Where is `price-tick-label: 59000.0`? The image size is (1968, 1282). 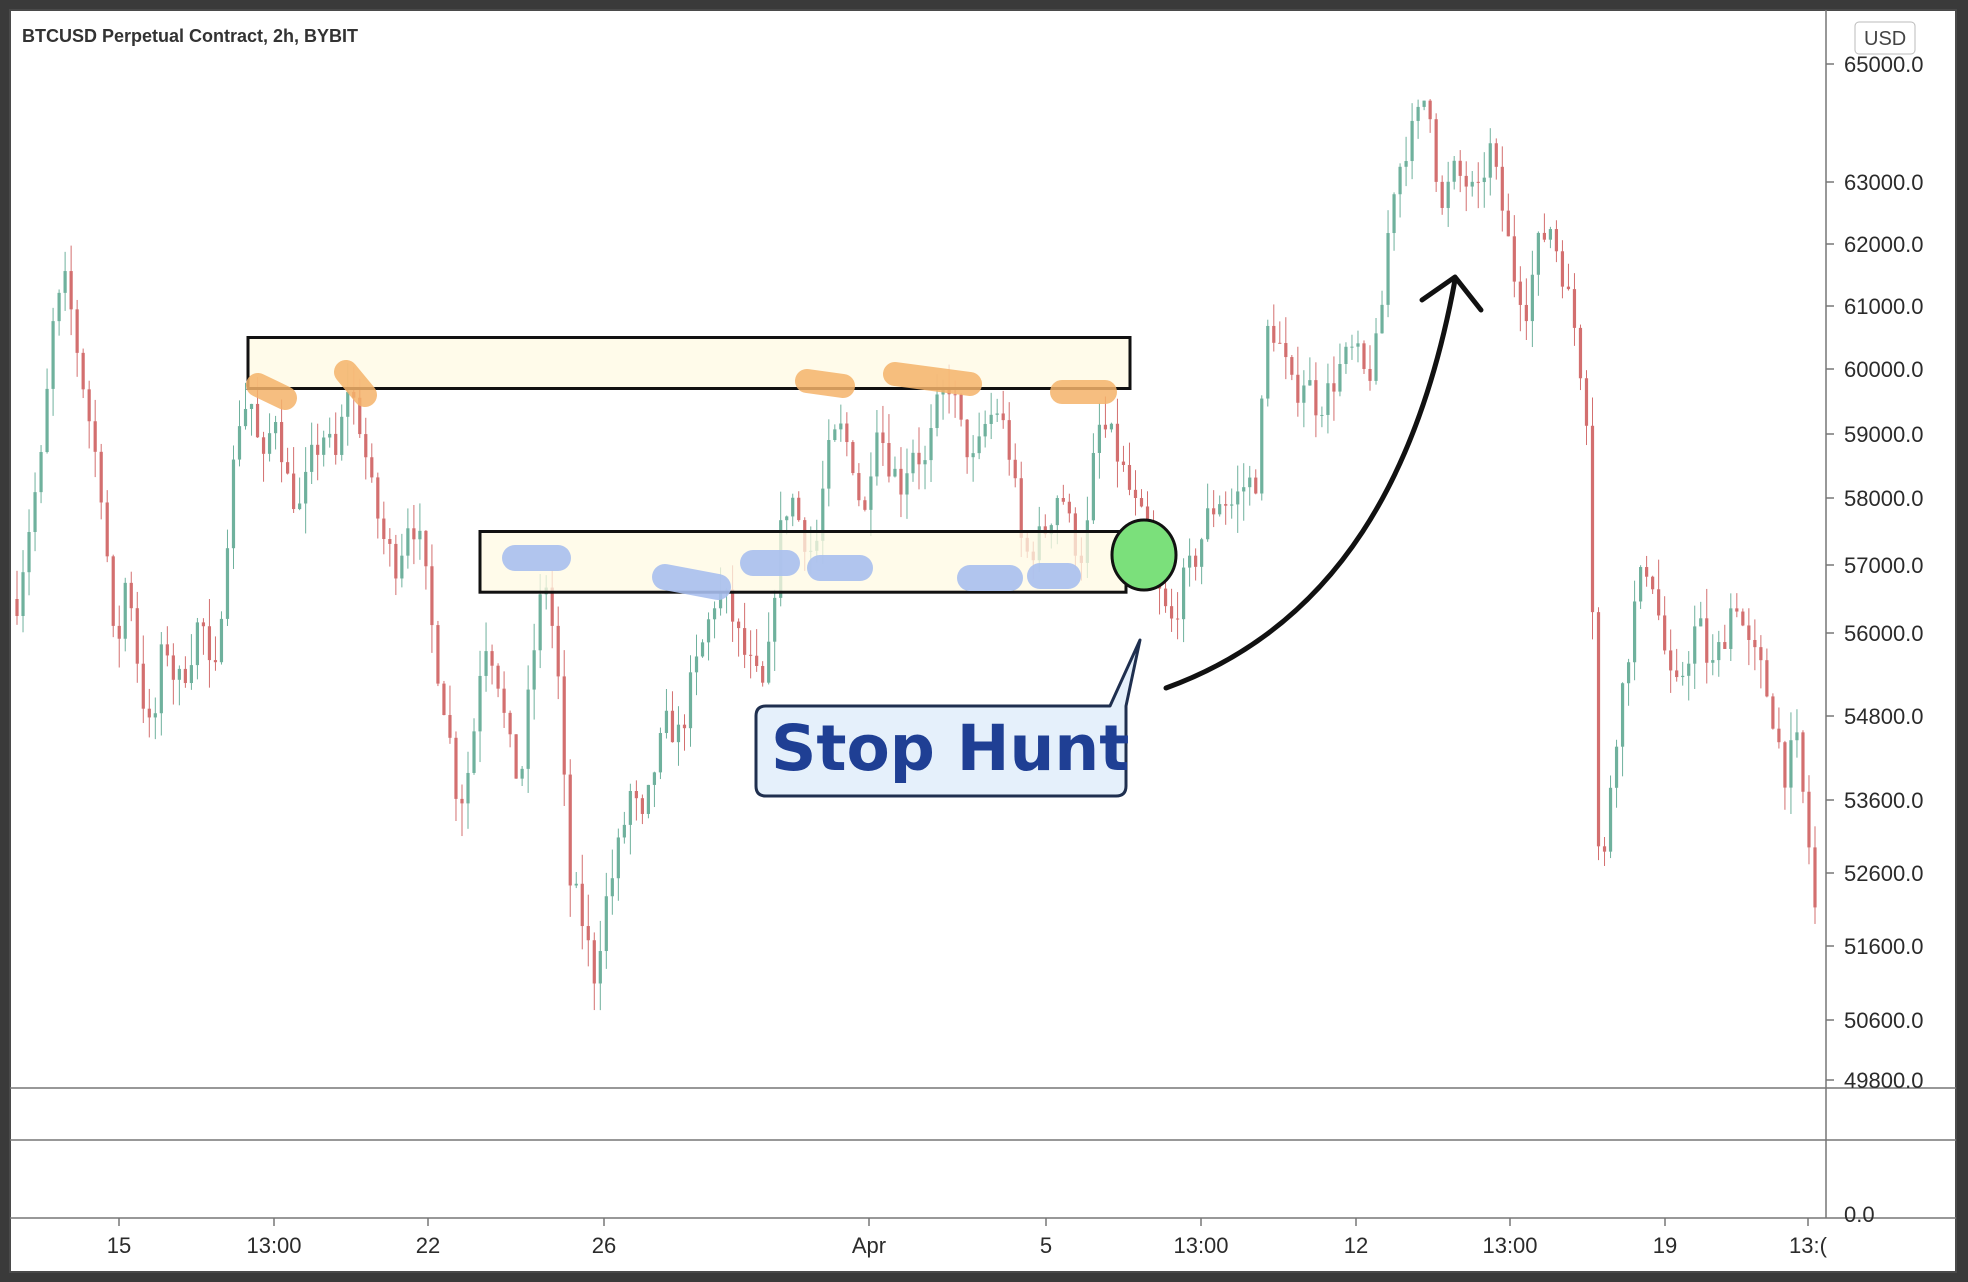 price-tick-label: 59000.0 is located at coordinates (1884, 434).